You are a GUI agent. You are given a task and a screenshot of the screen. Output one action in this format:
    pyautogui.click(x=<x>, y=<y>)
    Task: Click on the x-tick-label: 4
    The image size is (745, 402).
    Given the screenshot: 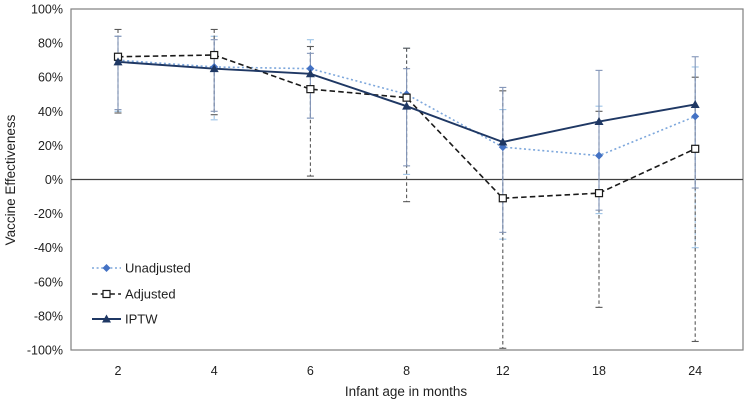 What is the action you would take?
    pyautogui.click(x=214, y=371)
    